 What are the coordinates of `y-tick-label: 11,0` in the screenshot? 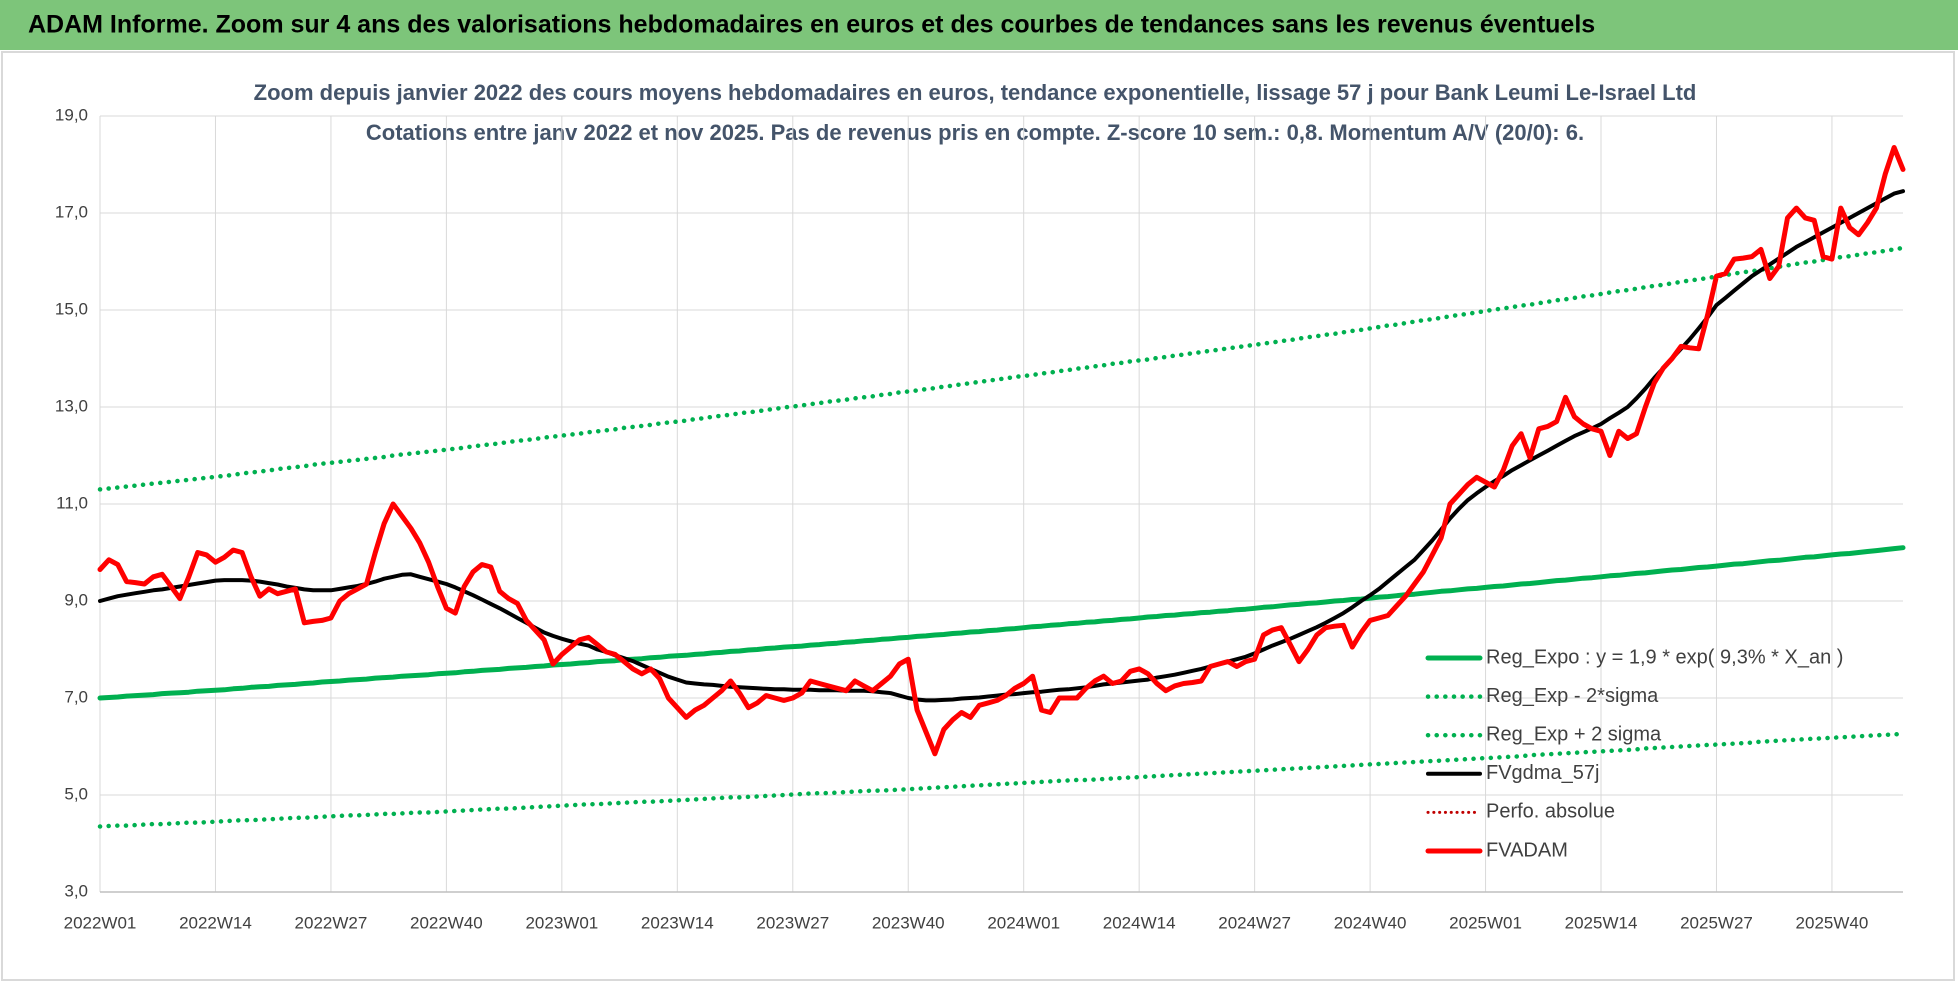 It's located at (72, 502).